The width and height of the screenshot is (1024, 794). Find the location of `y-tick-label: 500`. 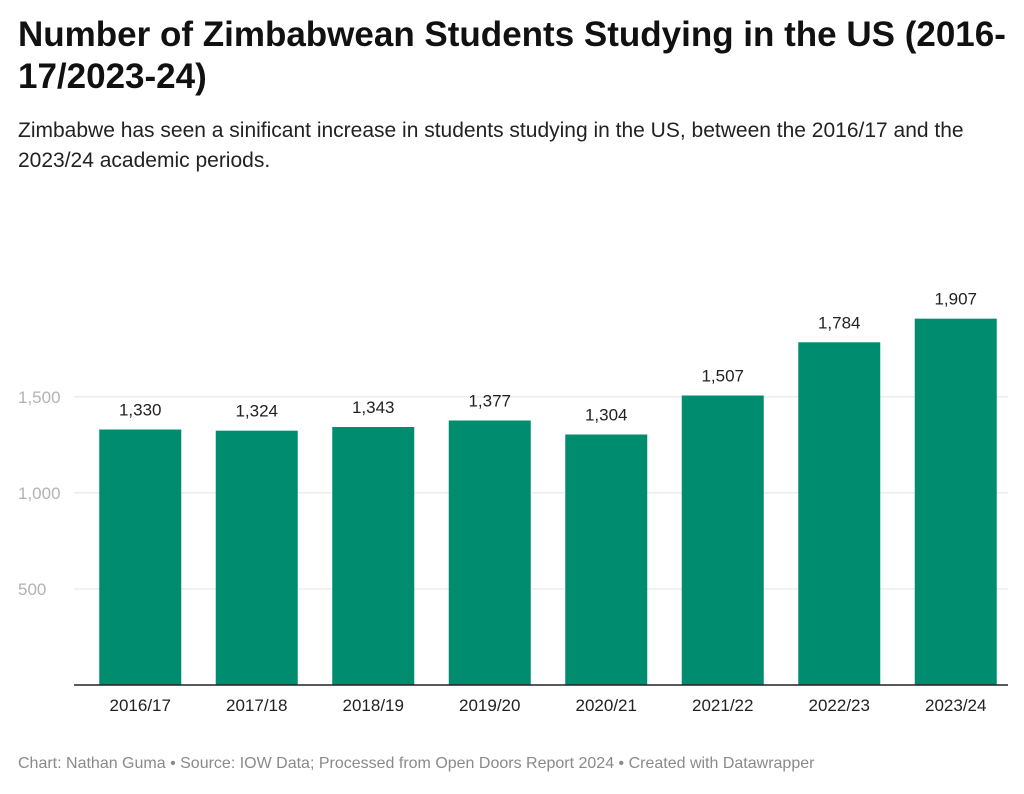

y-tick-label: 500 is located at coordinates (32, 589).